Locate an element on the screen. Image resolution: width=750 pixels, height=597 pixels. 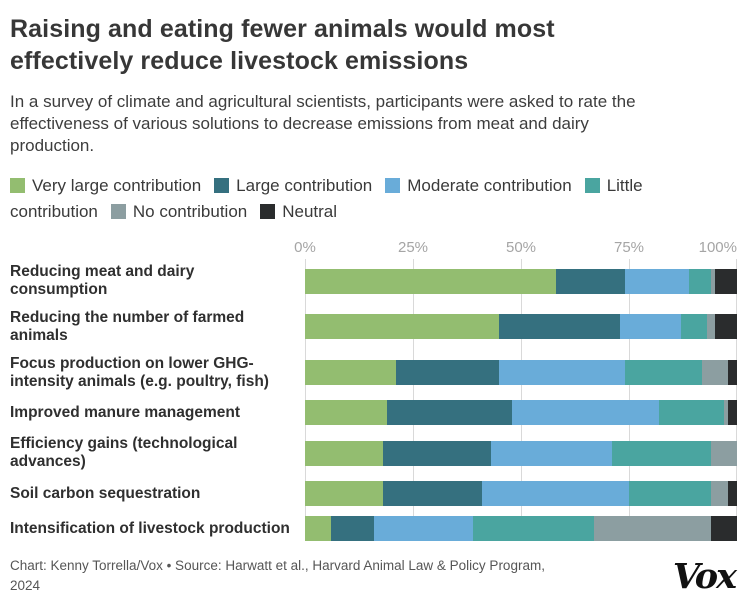
legend-label: Little contribution is located at coordinates (326, 198).